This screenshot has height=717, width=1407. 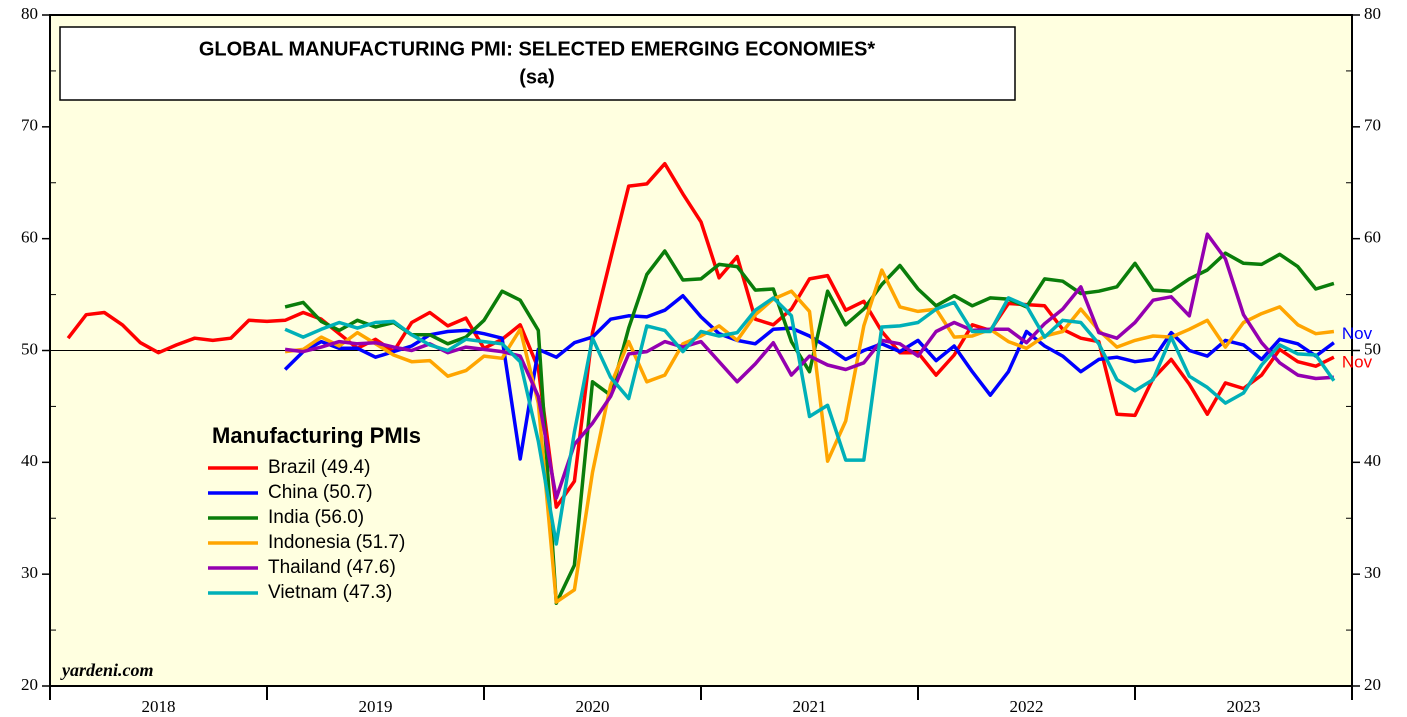 What do you see at coordinates (29, 125) in the screenshot?
I see `y-tick-label: 70` at bounding box center [29, 125].